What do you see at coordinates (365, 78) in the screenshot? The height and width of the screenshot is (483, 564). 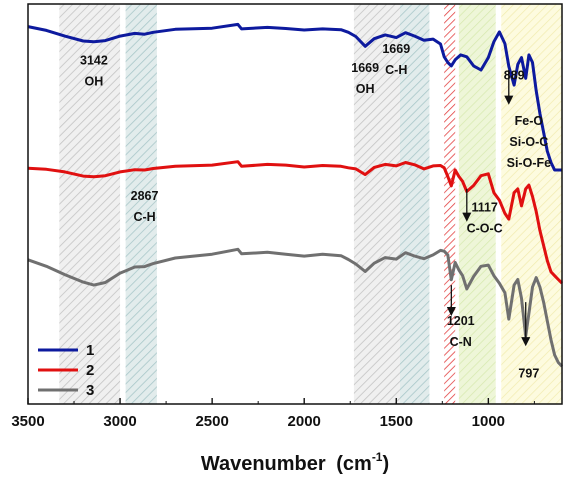 I see `peak-annotation: 1669 OH` at bounding box center [365, 78].